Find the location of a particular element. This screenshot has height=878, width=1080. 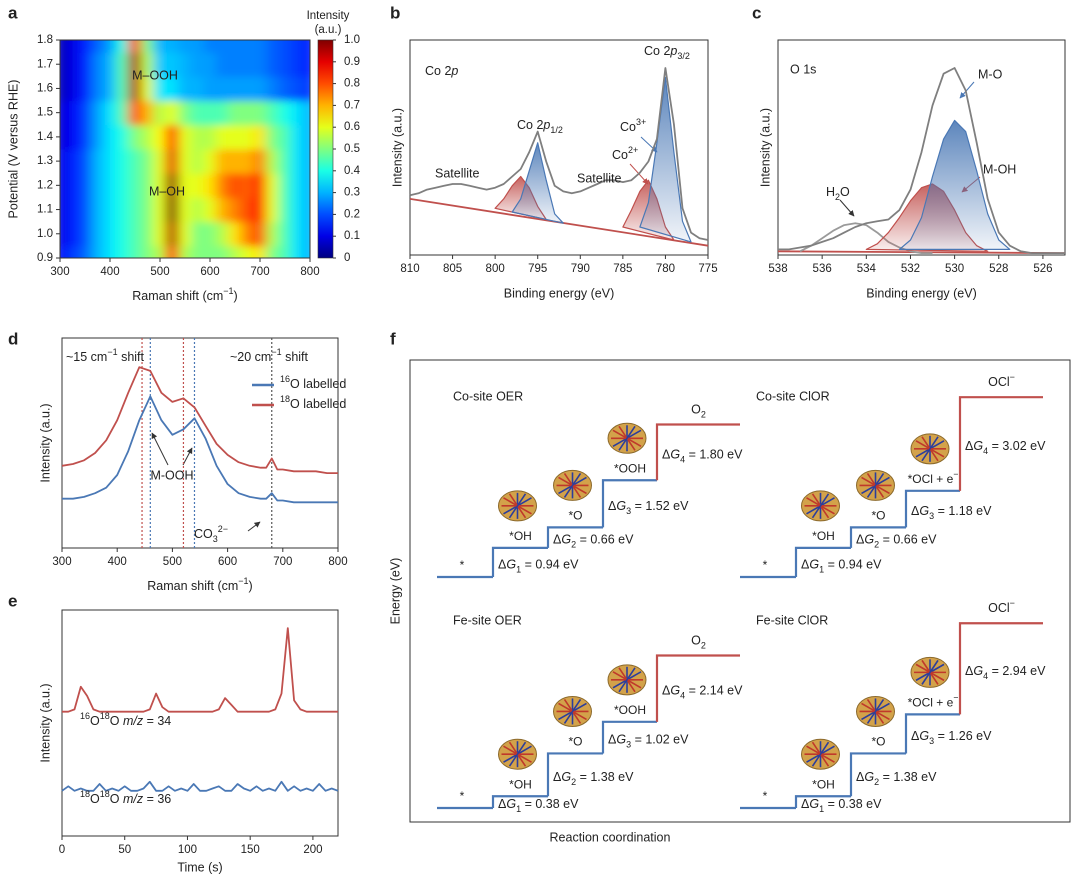

x-tick-label: 400 is located at coordinates (117, 562).